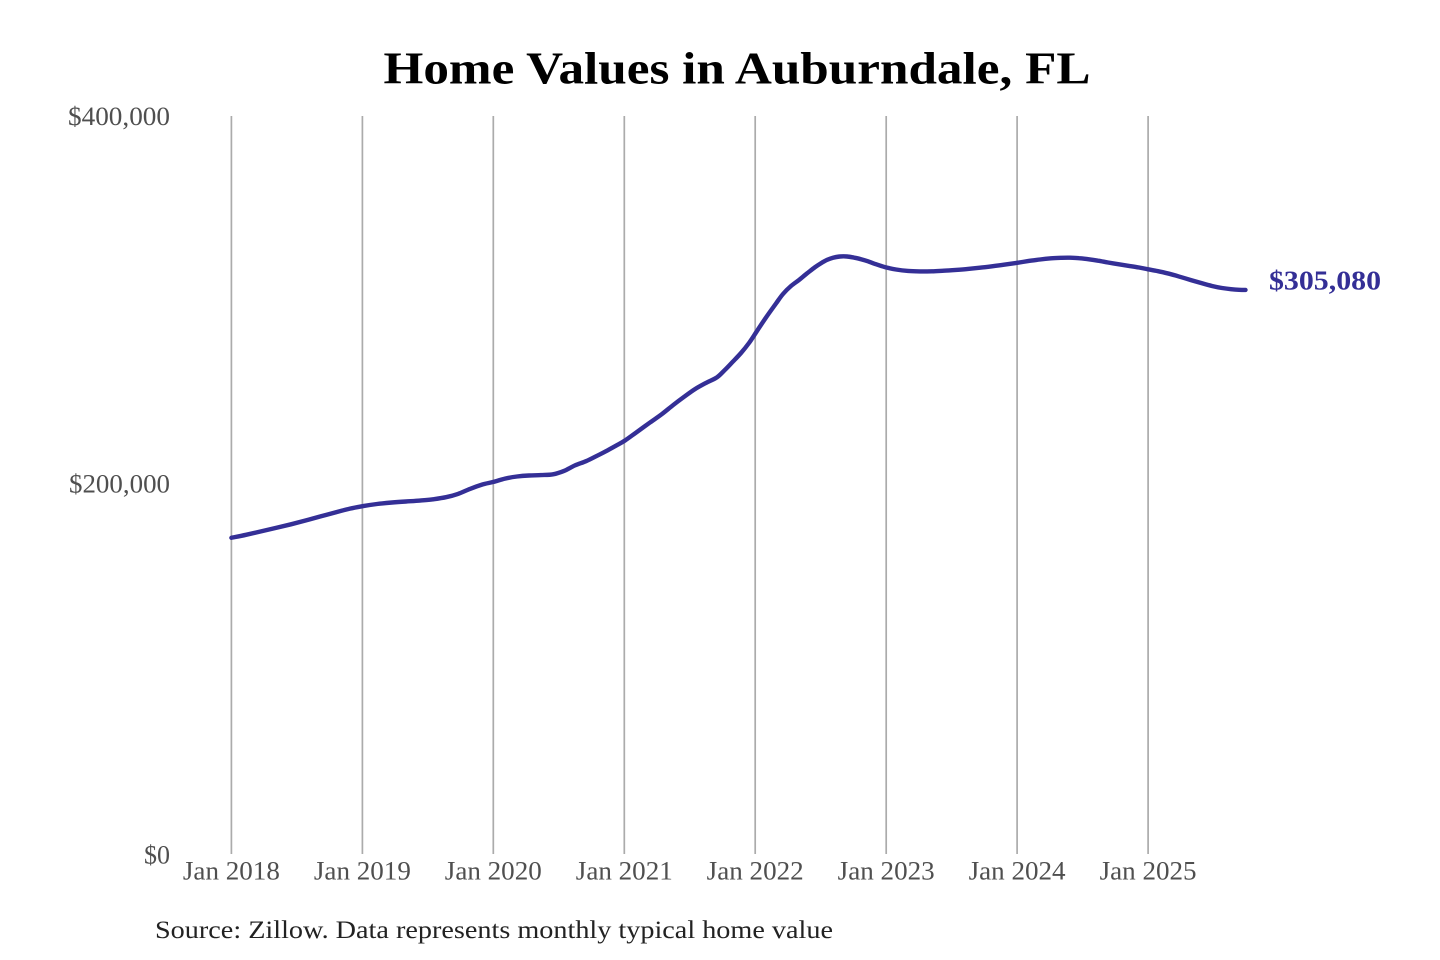 Image resolution: width=1440 pixels, height=960 pixels. I want to click on svg-text: $400,000, so click(119, 116).